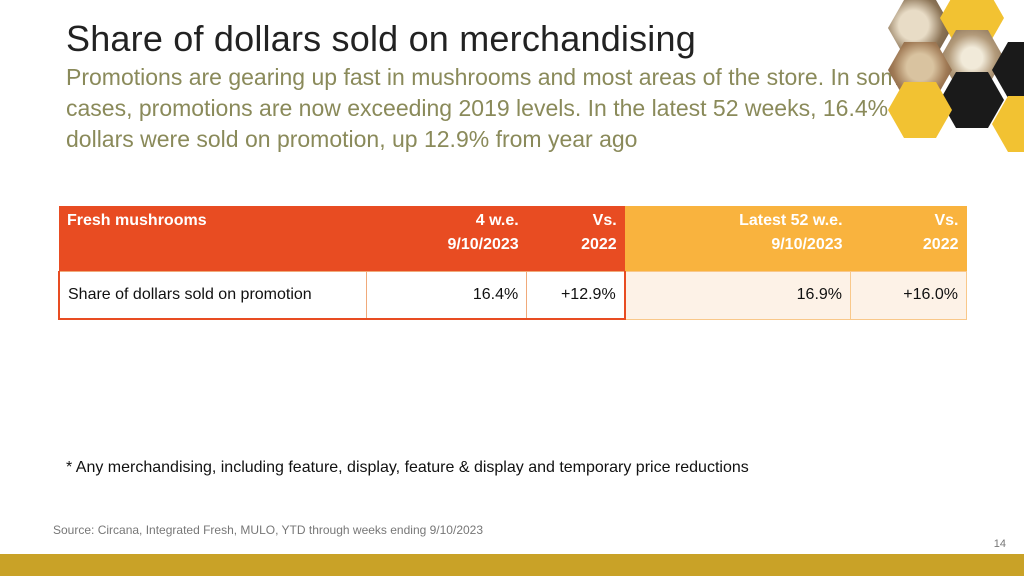 The height and width of the screenshot is (576, 1024). Describe the element at coordinates (807, 244) in the screenshot. I see `header-52we-line2: 9/10/2023` at that location.